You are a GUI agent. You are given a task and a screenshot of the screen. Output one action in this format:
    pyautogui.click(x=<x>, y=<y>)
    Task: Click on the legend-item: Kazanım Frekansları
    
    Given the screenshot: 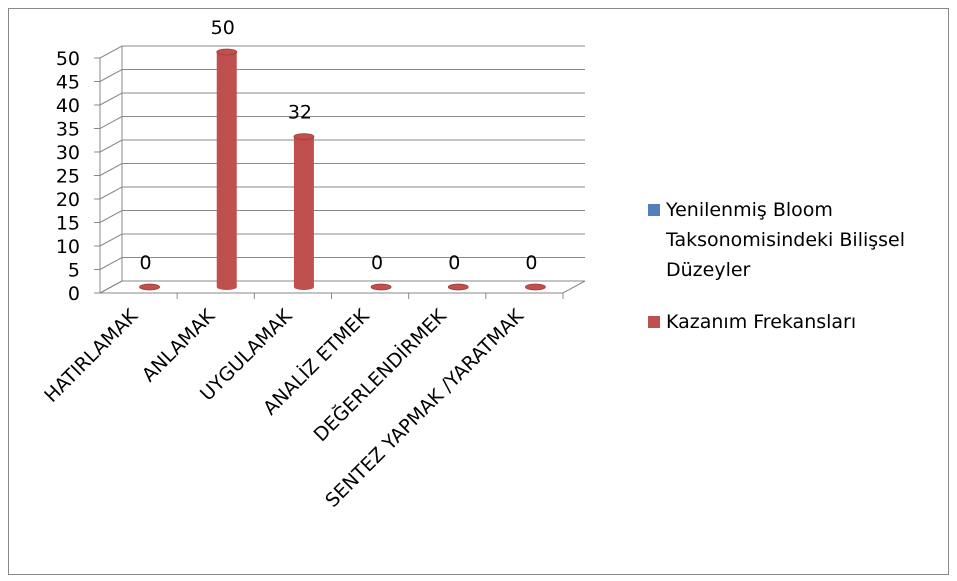 What is the action you would take?
    pyautogui.click(x=798, y=322)
    